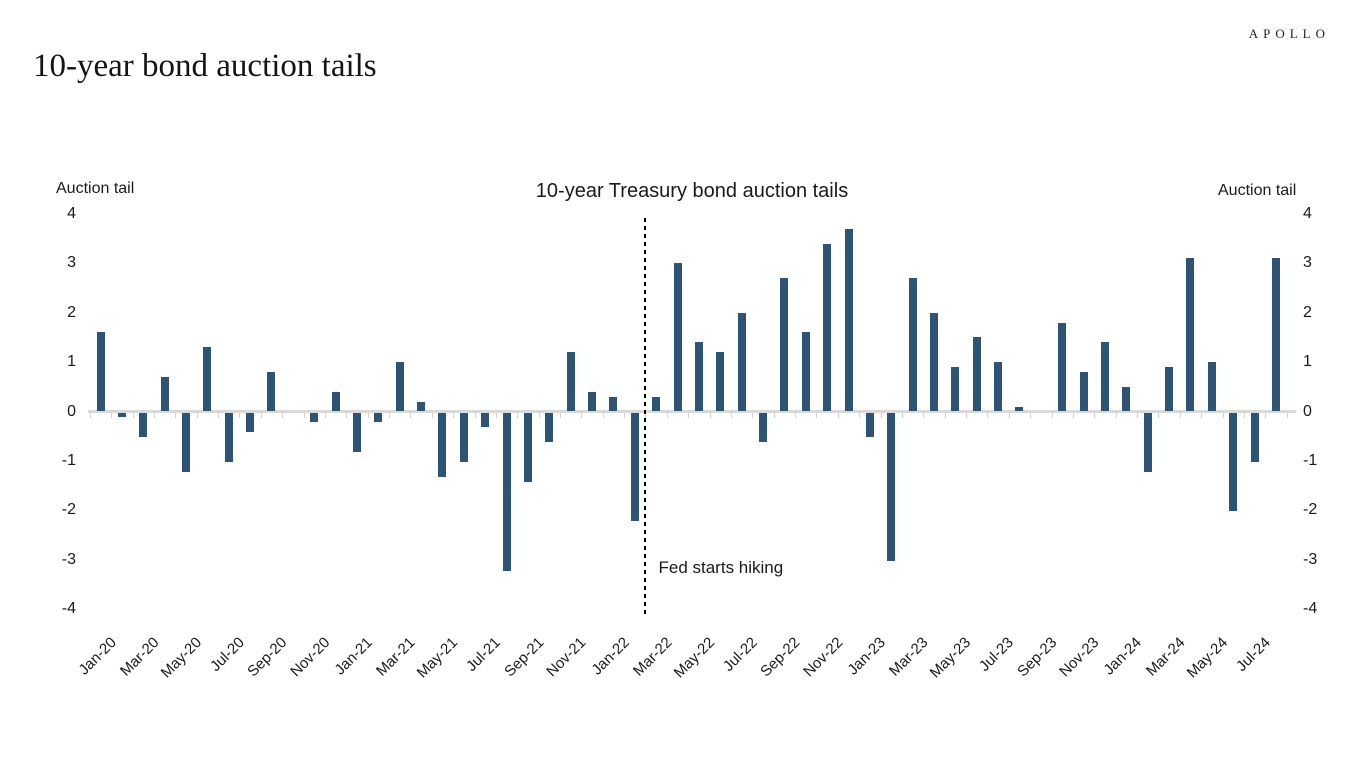 This screenshot has height=768, width=1366. What do you see at coordinates (645, 418) in the screenshot?
I see `fed-hiking-dashed-line` at bounding box center [645, 418].